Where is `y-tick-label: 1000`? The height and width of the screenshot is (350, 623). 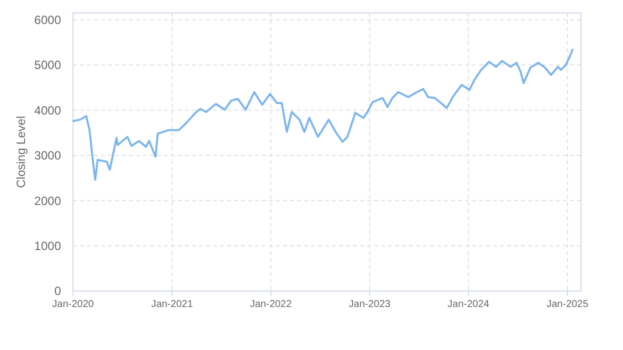 y-tick-label: 1000 is located at coordinates (48, 245).